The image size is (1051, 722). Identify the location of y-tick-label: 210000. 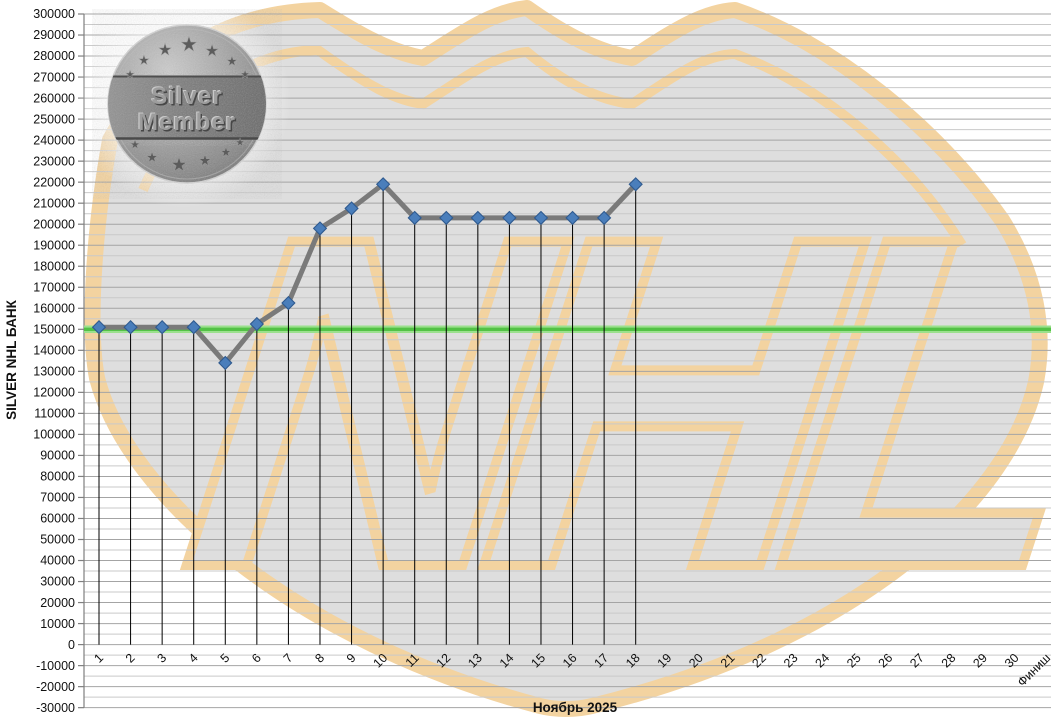
(54, 203).